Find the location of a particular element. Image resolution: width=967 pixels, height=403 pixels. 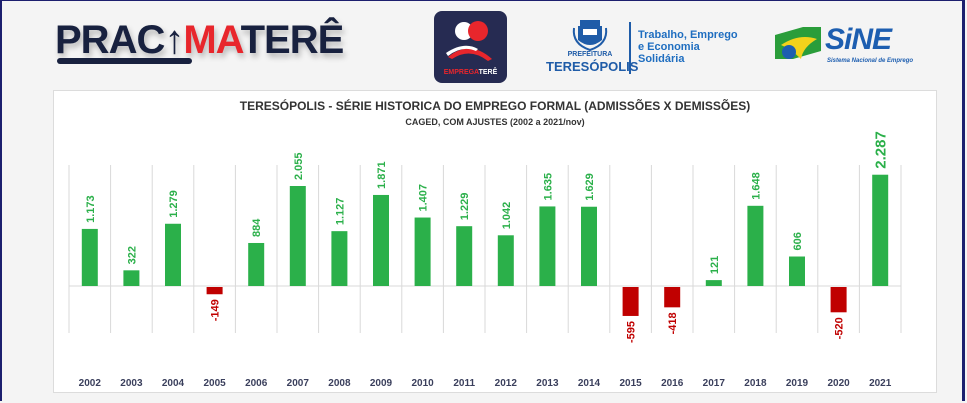

x-tick-label: 2016 is located at coordinates (672, 383).